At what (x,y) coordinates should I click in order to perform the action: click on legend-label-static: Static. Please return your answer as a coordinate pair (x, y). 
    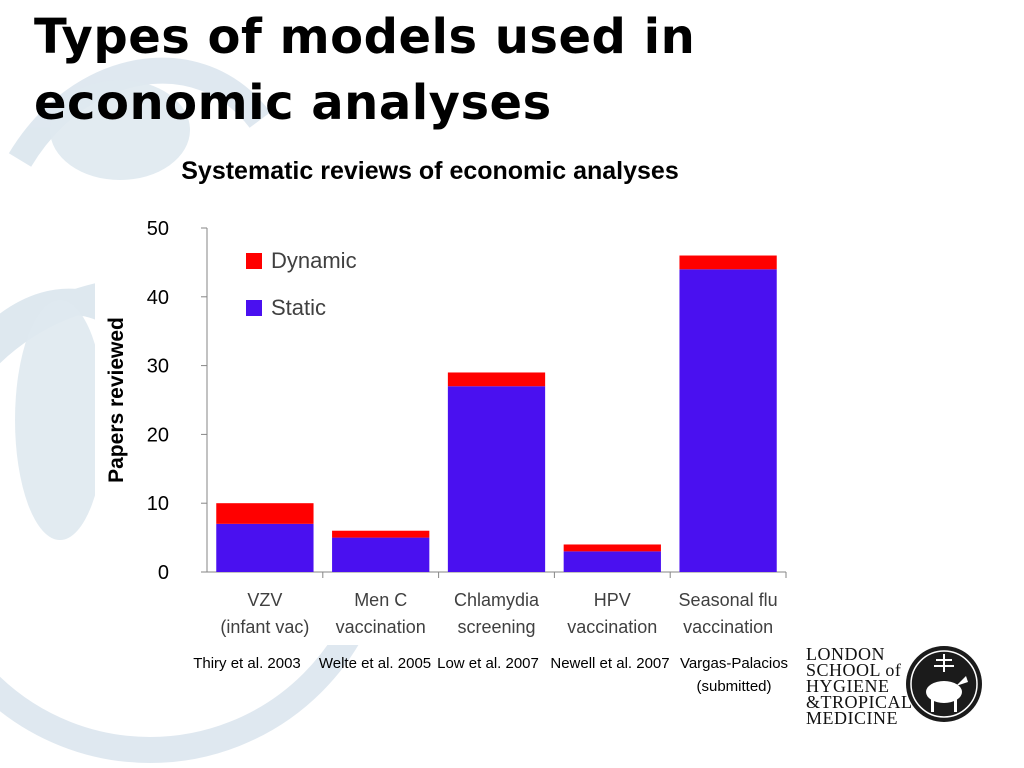
    Looking at the image, I should click on (298, 307).